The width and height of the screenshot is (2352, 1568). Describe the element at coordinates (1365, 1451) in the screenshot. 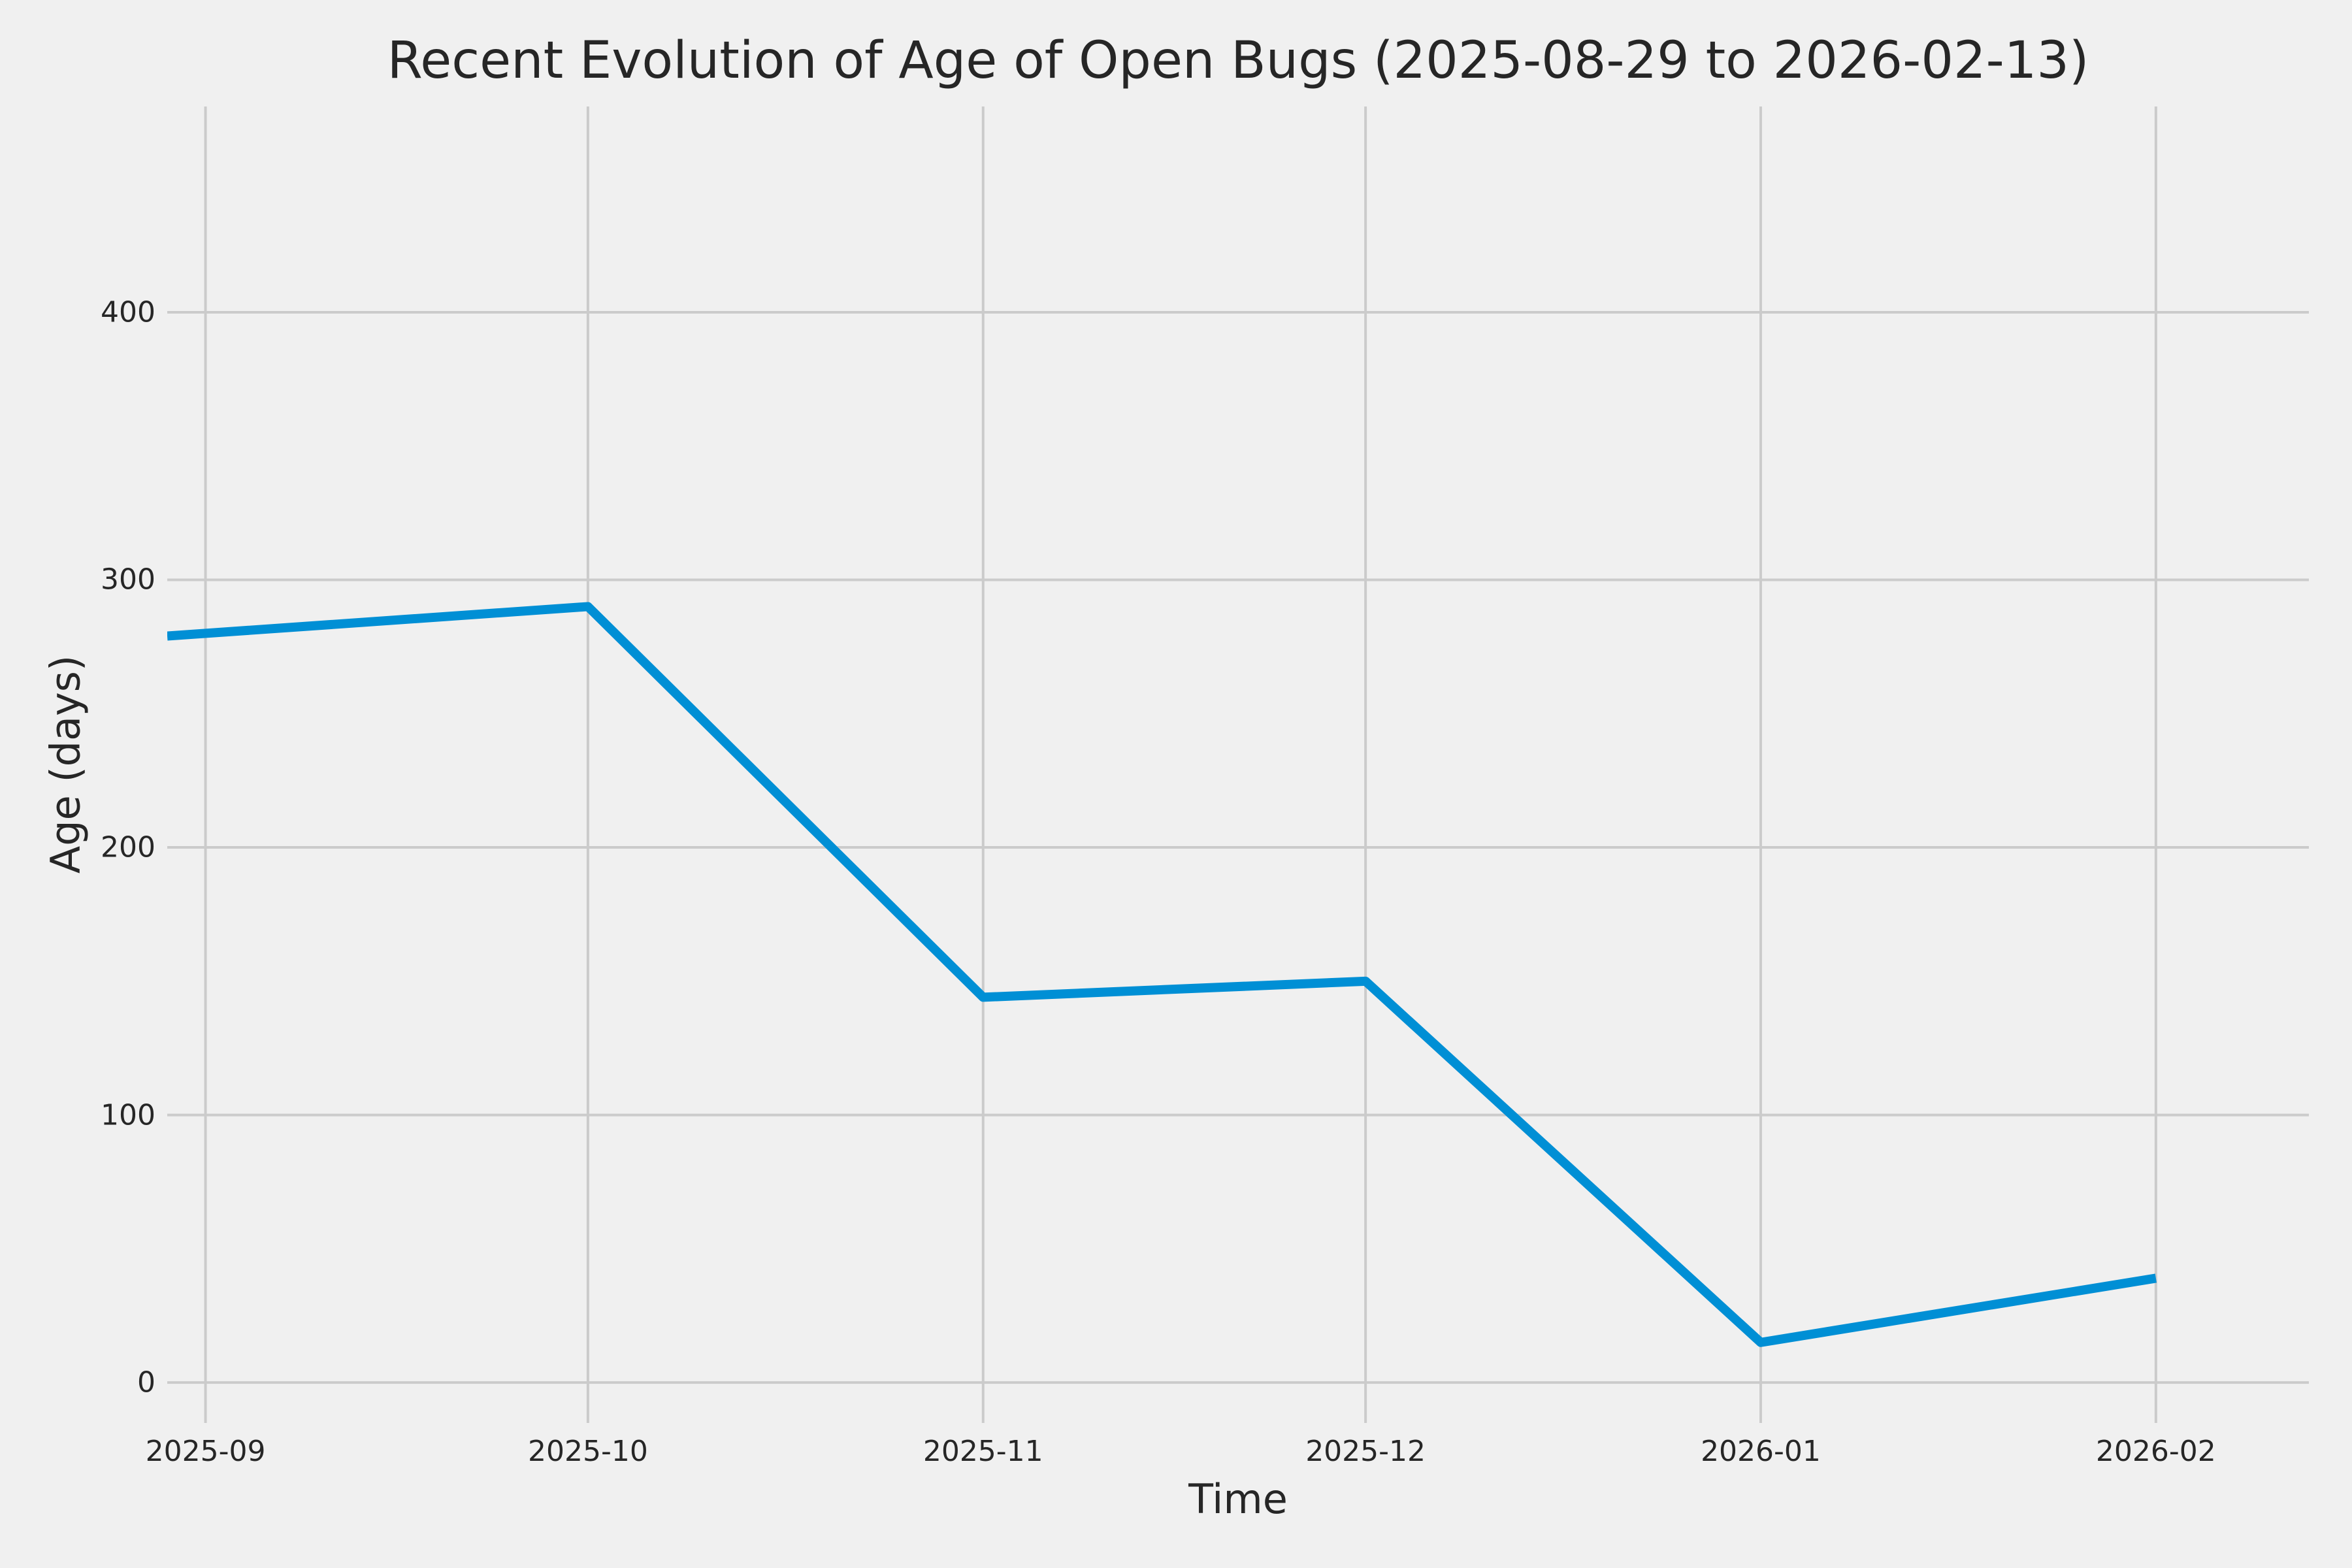

I see `x-tick-label: 2025-12` at that location.